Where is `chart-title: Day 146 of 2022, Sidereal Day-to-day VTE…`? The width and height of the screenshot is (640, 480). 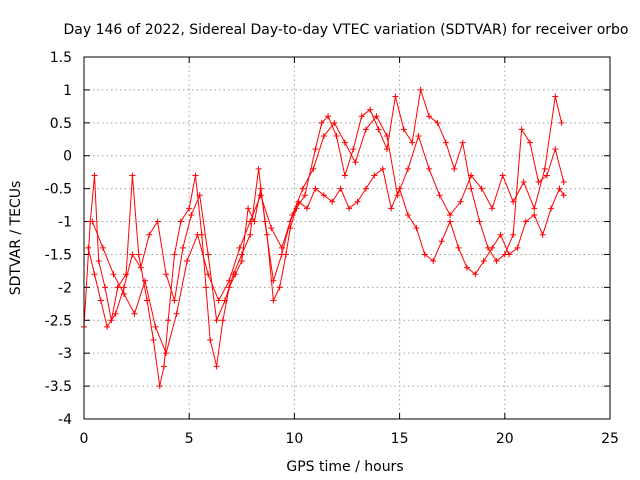 chart-title: Day 146 of 2022, Sidereal Day-to-day VTE… is located at coordinates (346, 30).